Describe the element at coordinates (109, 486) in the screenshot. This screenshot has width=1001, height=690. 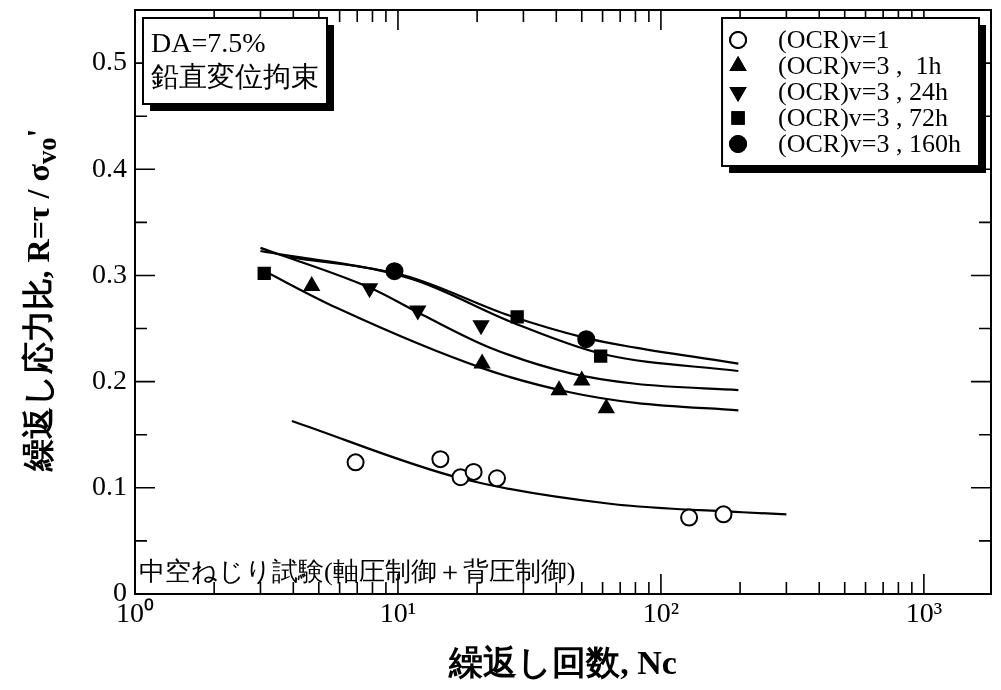
I see `y-tick-label: 0.1` at that location.